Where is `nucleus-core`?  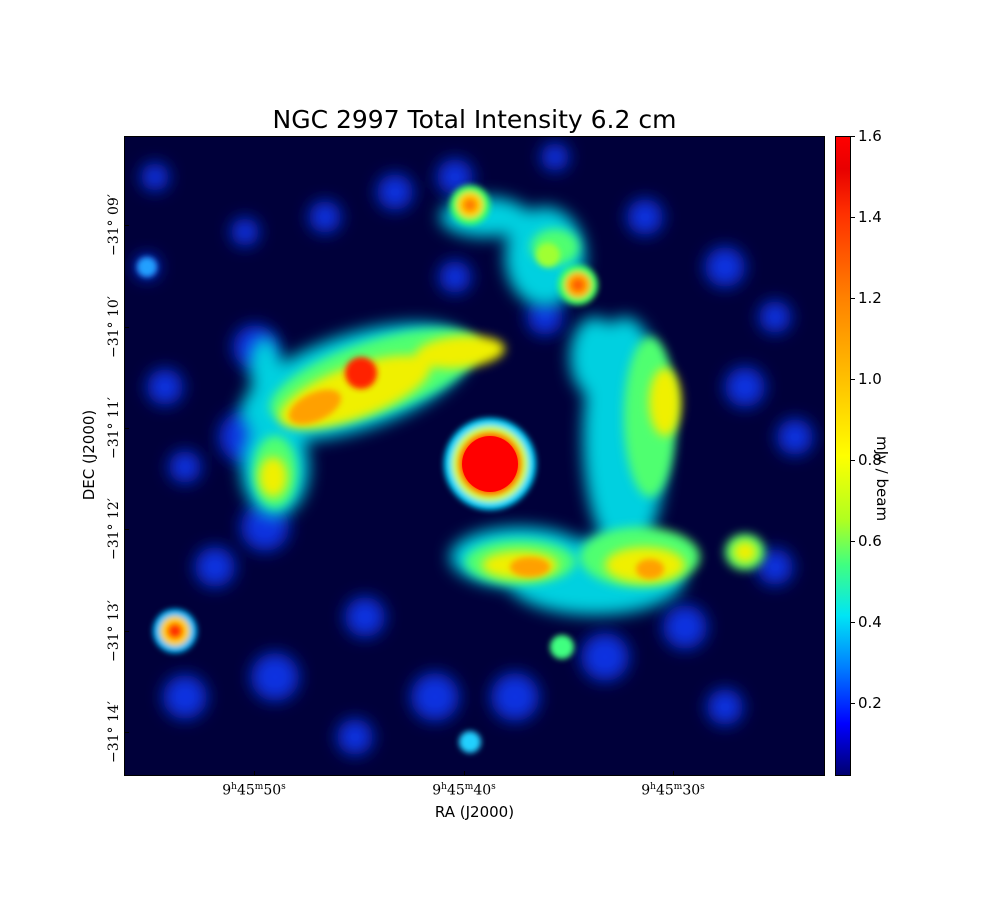 nucleus-core is located at coordinates (490, 464).